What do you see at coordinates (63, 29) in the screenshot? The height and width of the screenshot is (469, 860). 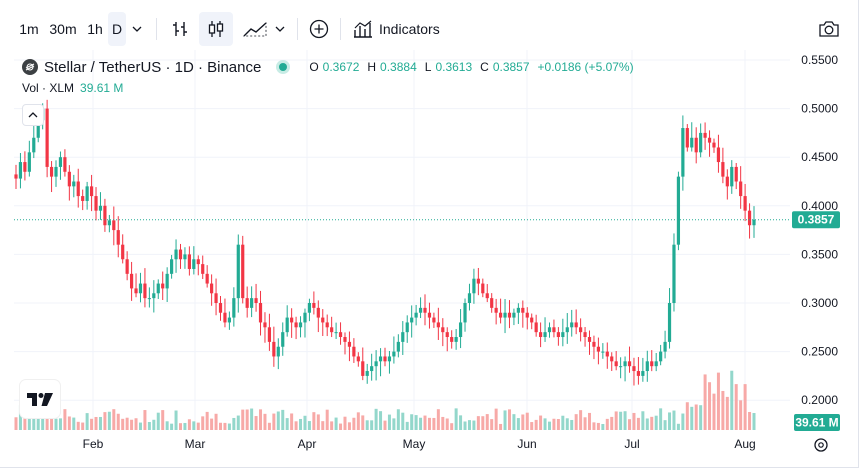 I see `interval-30m-button: 30m` at bounding box center [63, 29].